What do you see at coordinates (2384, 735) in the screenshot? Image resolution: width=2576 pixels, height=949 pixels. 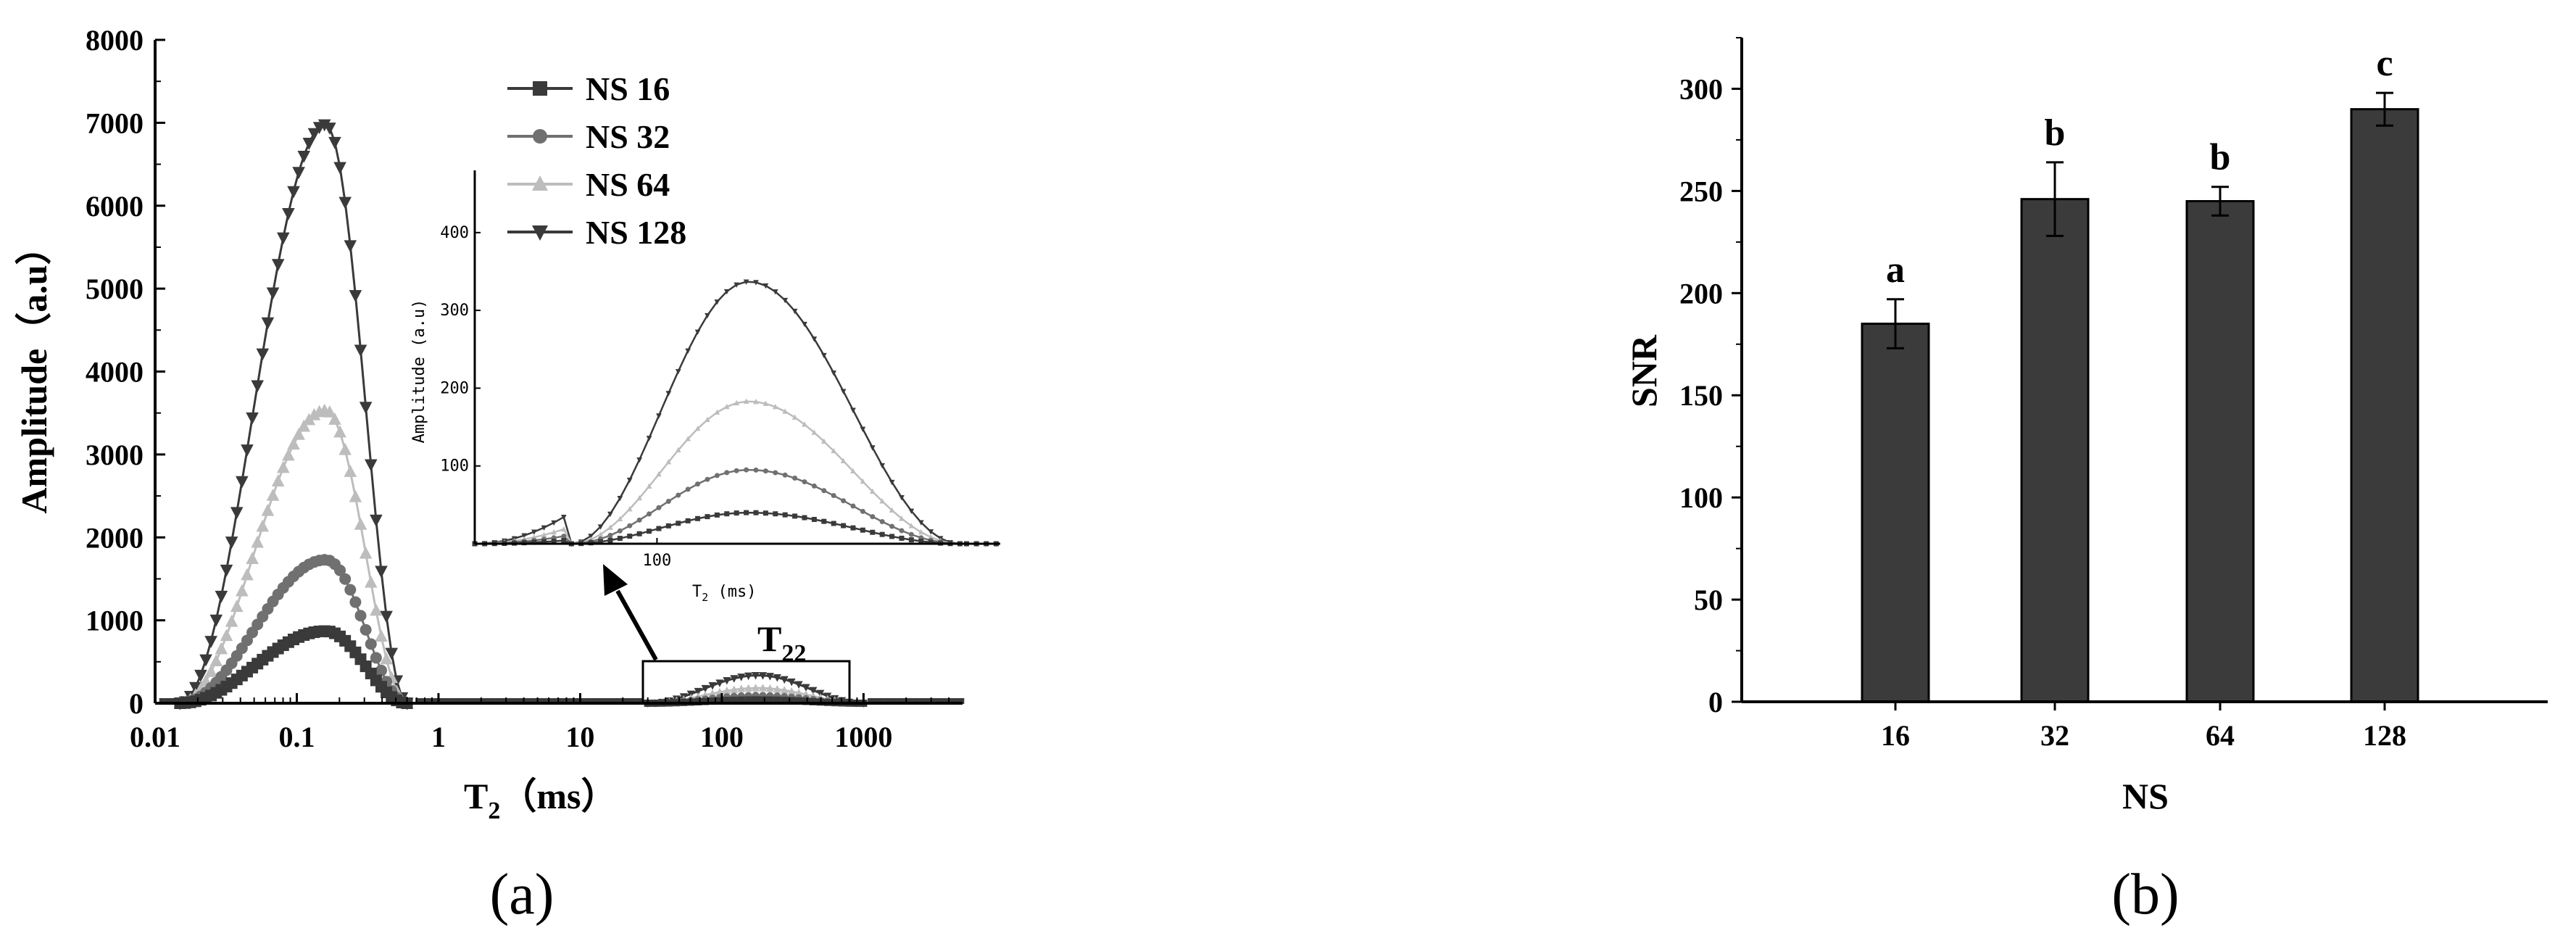 I see `x-tick-label: 128` at bounding box center [2384, 735].